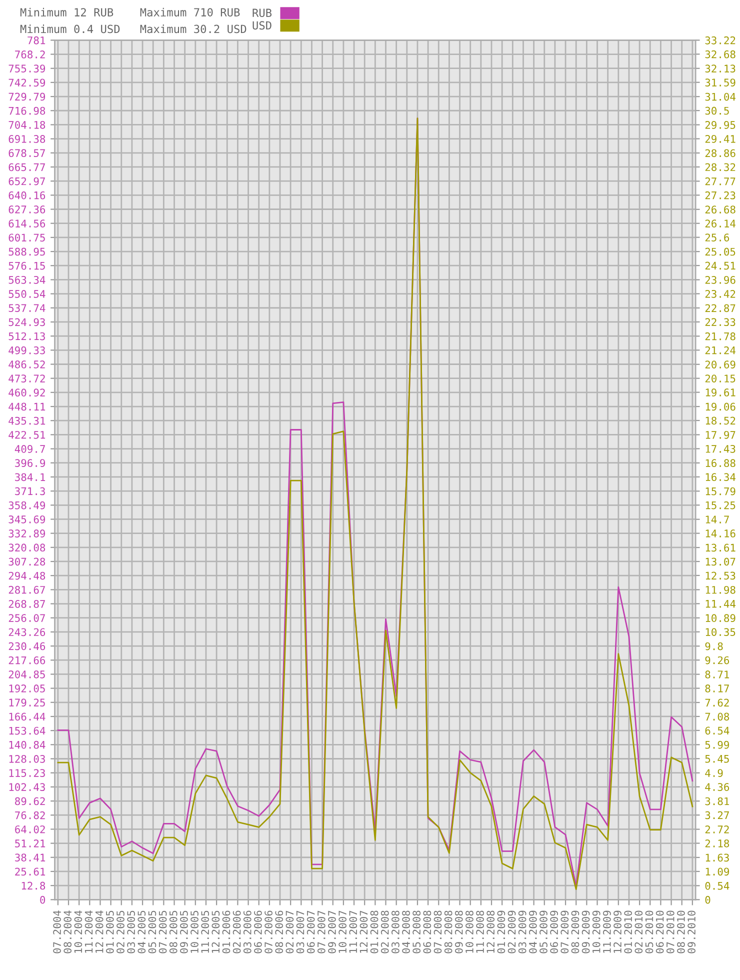 Image resolution: width=740 pixels, height=980 pixels. What do you see at coordinates (26, 238) in the screenshot?
I see `y-tick-label: 601.75` at bounding box center [26, 238].